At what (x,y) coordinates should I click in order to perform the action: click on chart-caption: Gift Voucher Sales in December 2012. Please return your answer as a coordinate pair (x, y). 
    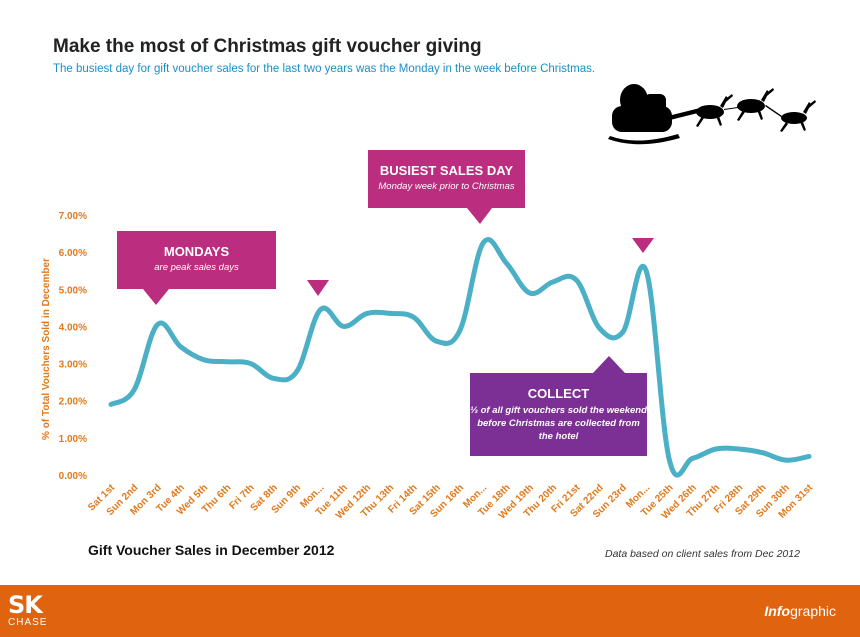
    Looking at the image, I should click on (211, 550).